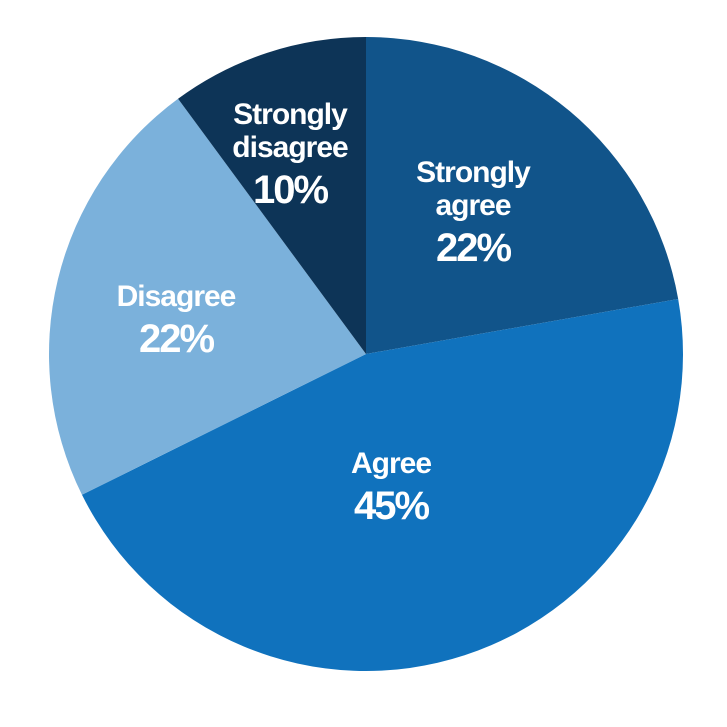 This screenshot has width=727, height=727. What do you see at coordinates (290, 147) in the screenshot?
I see `slice-name-3-line-1: disagree` at bounding box center [290, 147].